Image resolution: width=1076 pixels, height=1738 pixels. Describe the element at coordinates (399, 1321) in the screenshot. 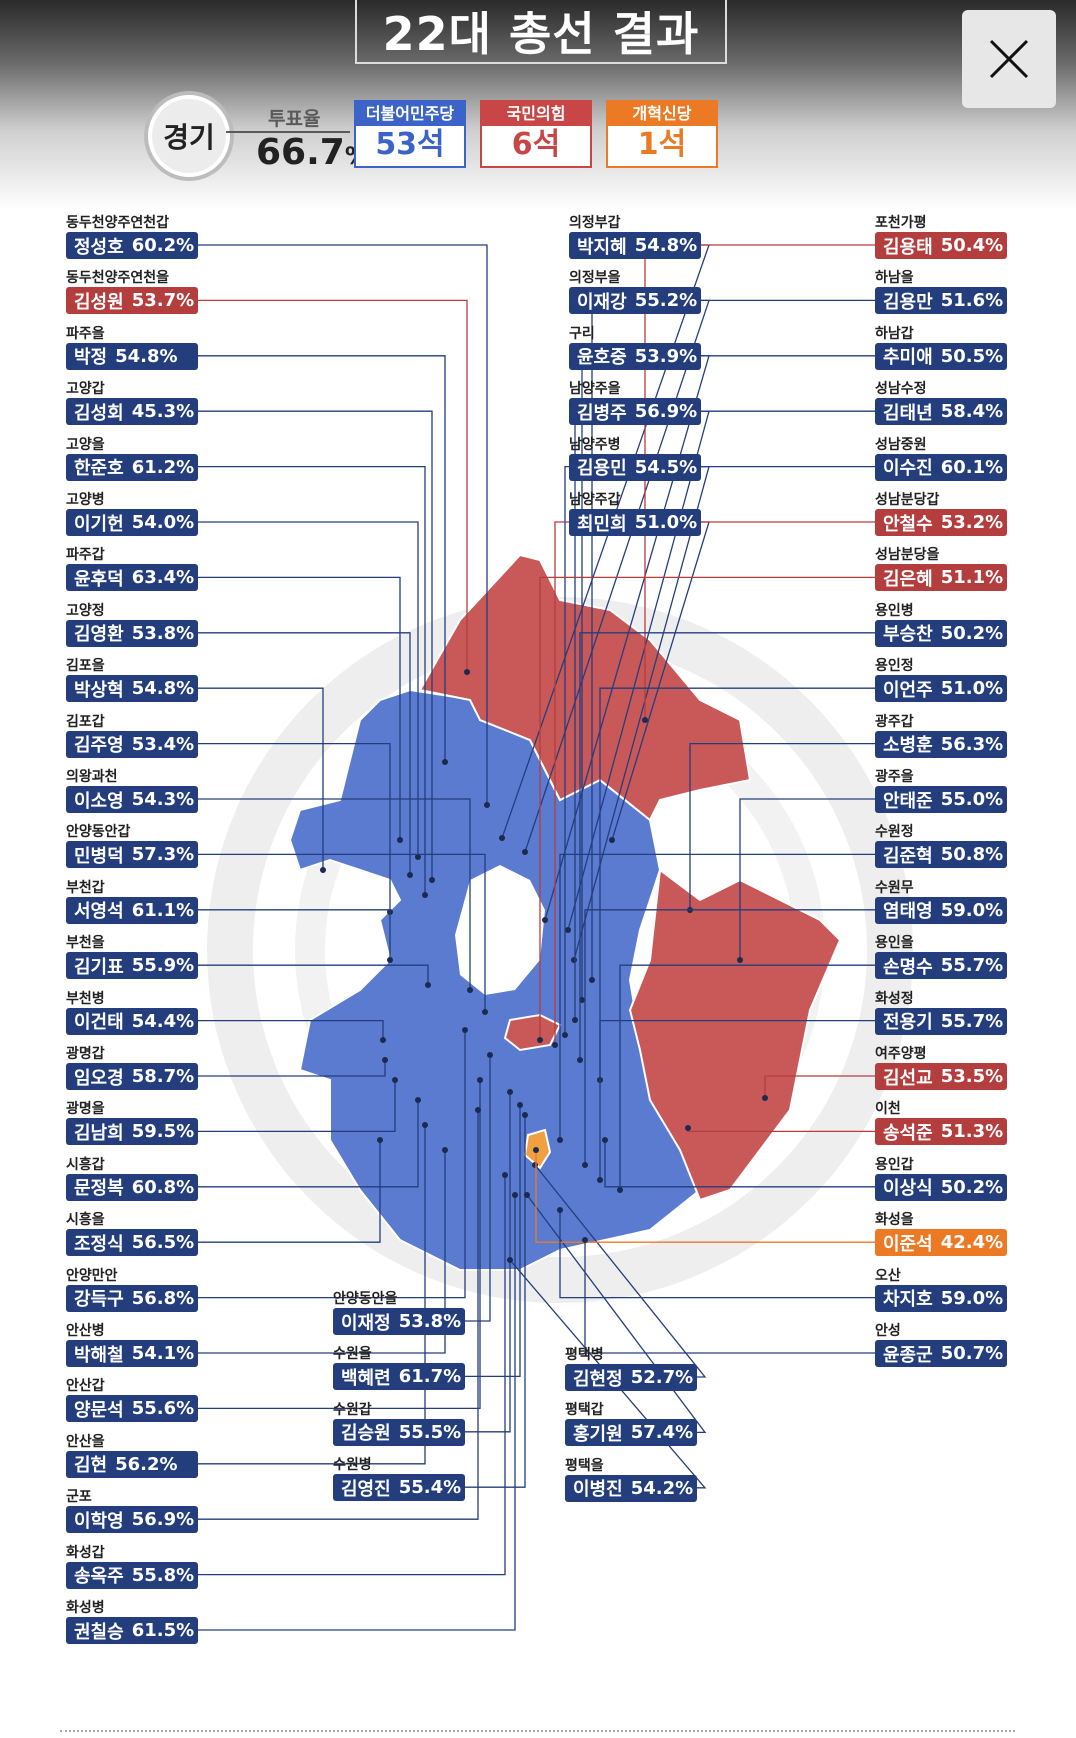

I see `district-result: 이재정 53.8%` at that location.